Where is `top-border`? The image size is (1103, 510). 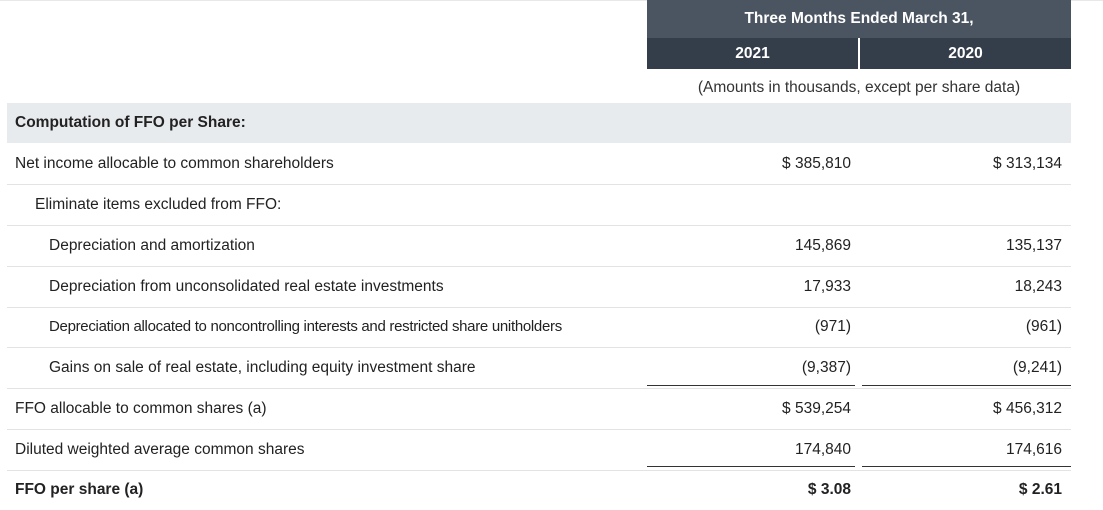 top-border is located at coordinates (551, 0).